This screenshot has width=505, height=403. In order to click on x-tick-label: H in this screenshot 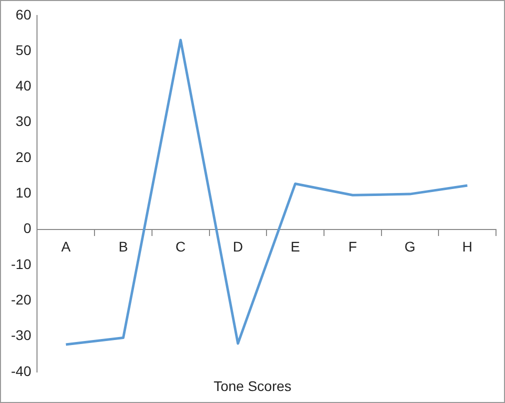, I will do `click(467, 246)`.